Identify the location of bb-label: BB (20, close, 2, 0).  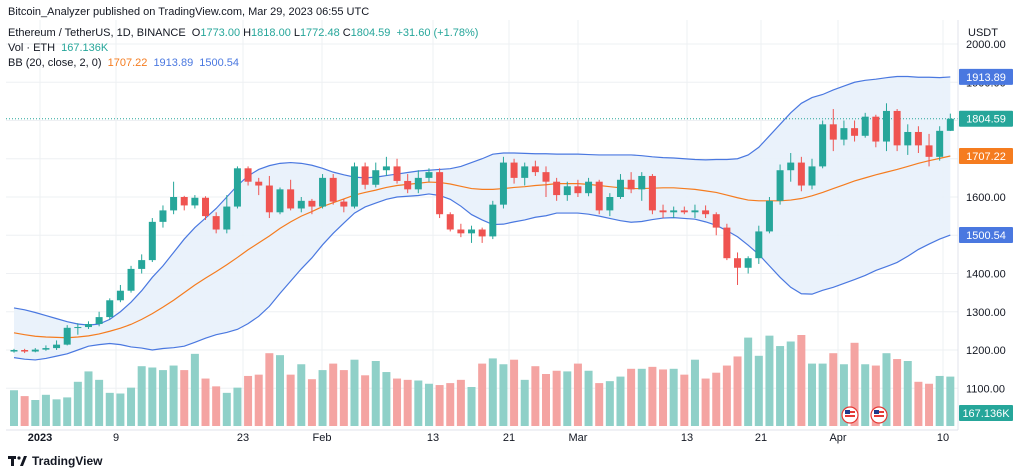
(55, 63).